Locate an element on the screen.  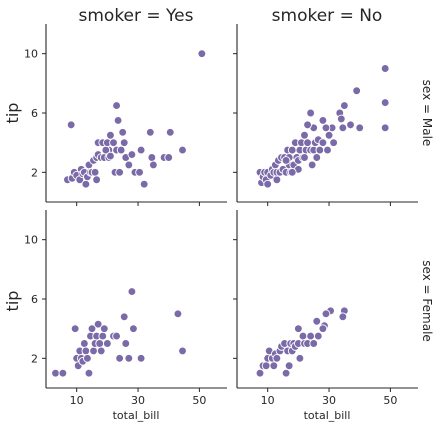
row-title-sex-female: sex = Female is located at coordinates (427, 301).